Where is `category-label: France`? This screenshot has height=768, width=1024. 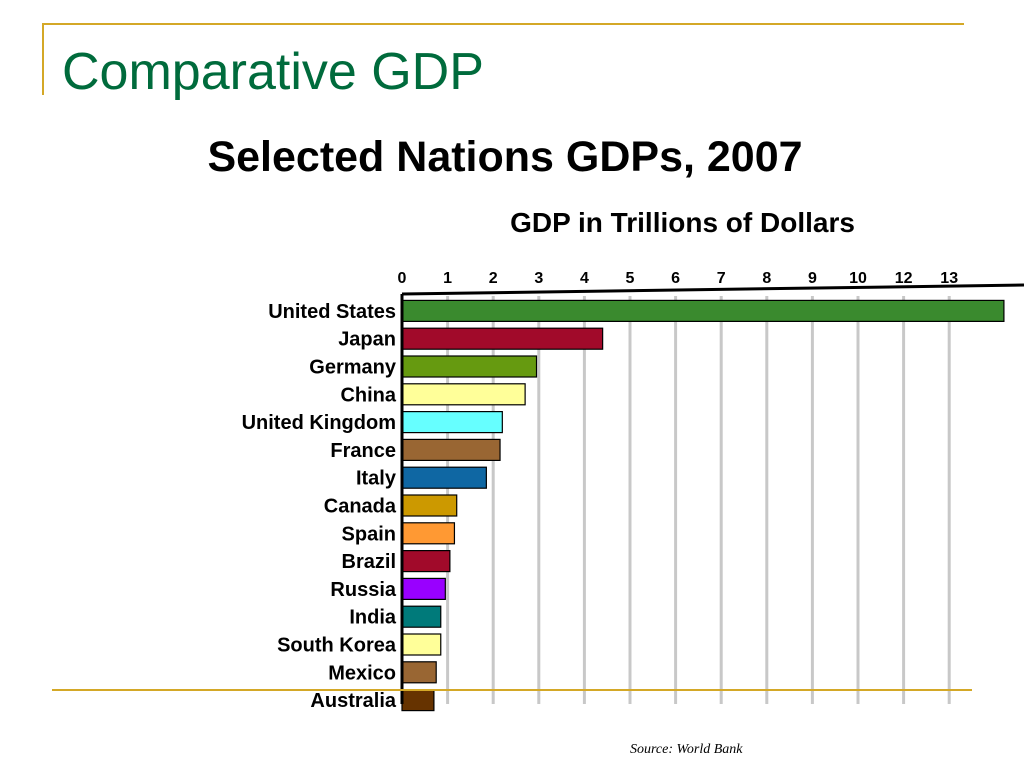 category-label: France is located at coordinates (363, 451).